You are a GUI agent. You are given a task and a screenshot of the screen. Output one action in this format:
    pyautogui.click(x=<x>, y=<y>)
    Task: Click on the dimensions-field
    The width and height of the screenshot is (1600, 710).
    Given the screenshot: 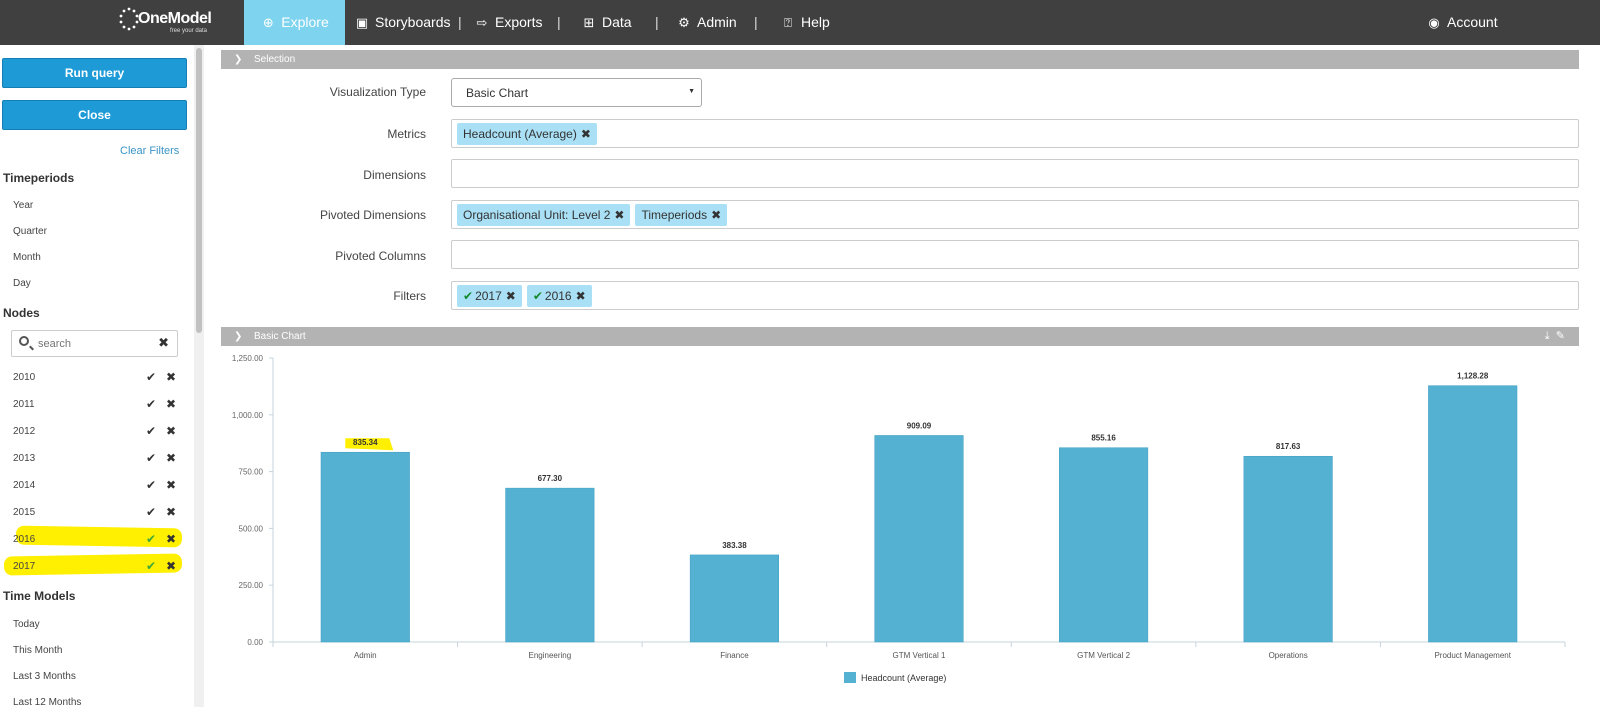 What is the action you would take?
    pyautogui.click(x=1015, y=173)
    